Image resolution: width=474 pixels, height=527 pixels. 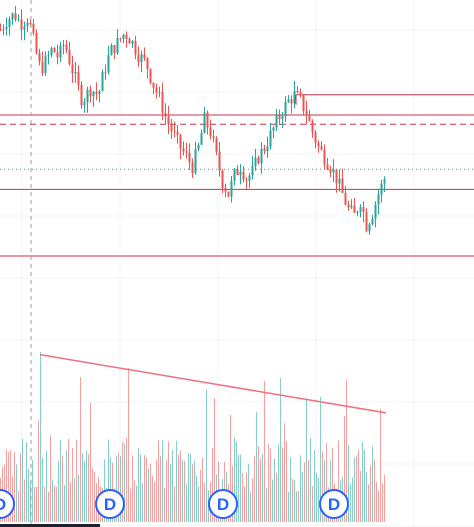 I want to click on trend-line, so click(x=213, y=383).